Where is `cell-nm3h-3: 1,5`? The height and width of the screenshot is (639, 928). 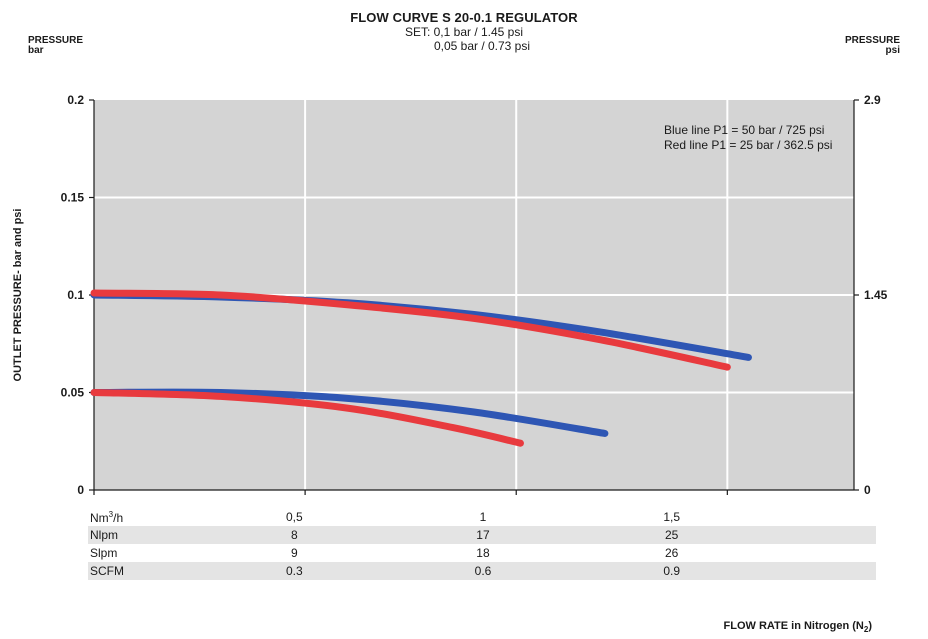 cell-nm3h-3: 1,5 is located at coordinates (671, 517).